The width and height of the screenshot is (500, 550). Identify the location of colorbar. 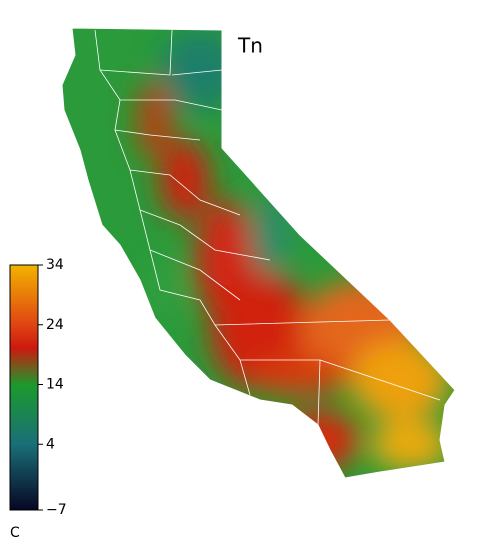
(24, 387).